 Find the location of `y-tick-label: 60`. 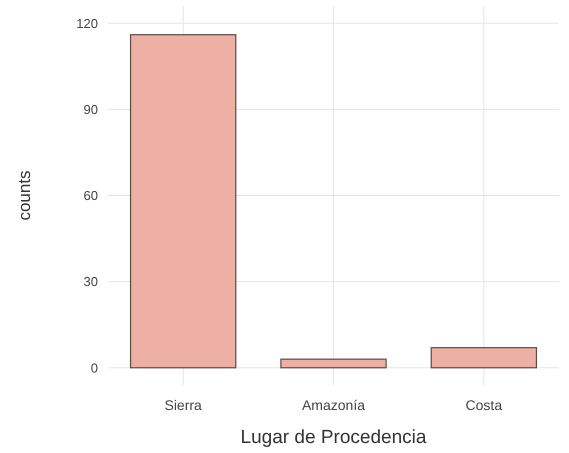

y-tick-label: 60 is located at coordinates (91, 196).